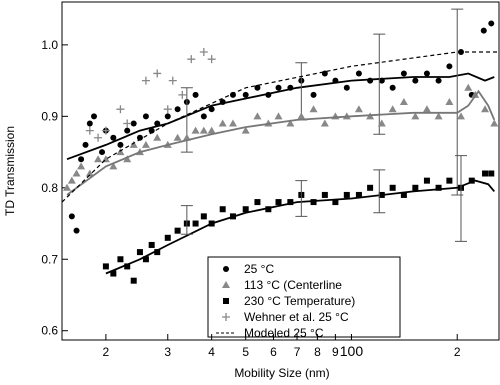 This screenshot has height=385, width=500. What do you see at coordinates (49, 331) in the screenshot?
I see `y-tick-label: 0.6` at bounding box center [49, 331].